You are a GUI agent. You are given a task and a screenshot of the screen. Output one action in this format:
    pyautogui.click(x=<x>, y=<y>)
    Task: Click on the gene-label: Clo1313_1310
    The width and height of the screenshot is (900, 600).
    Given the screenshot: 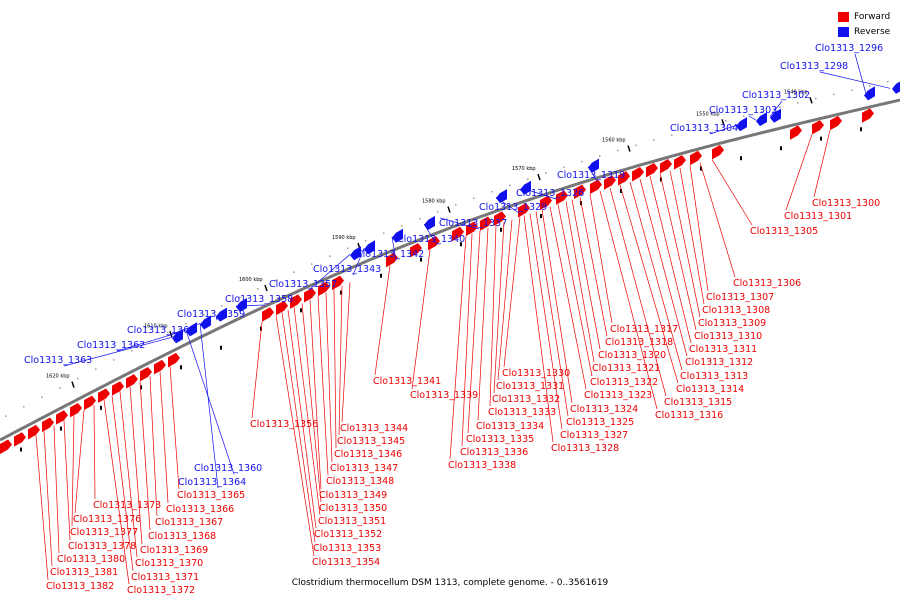 What is the action you would take?
    pyautogui.click(x=728, y=336)
    